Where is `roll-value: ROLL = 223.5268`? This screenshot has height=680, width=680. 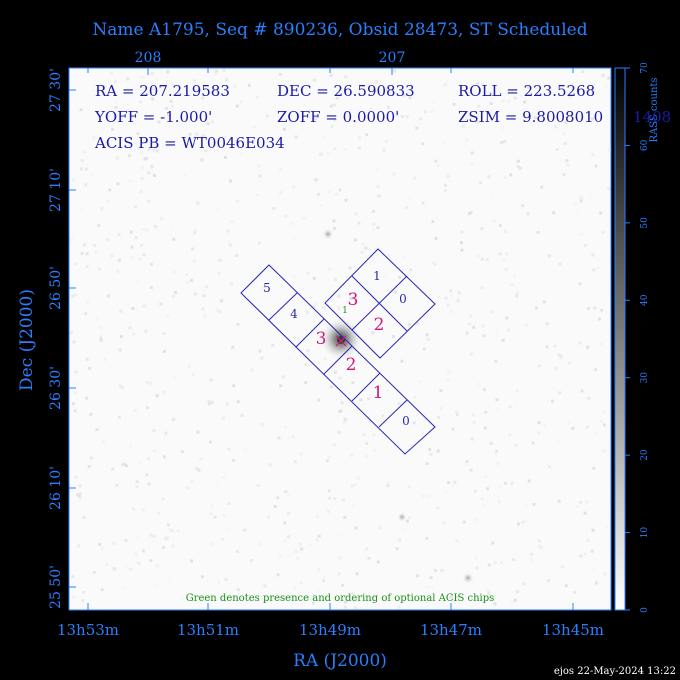
roll-value: ROLL = 223.5268 is located at coordinates (526, 91).